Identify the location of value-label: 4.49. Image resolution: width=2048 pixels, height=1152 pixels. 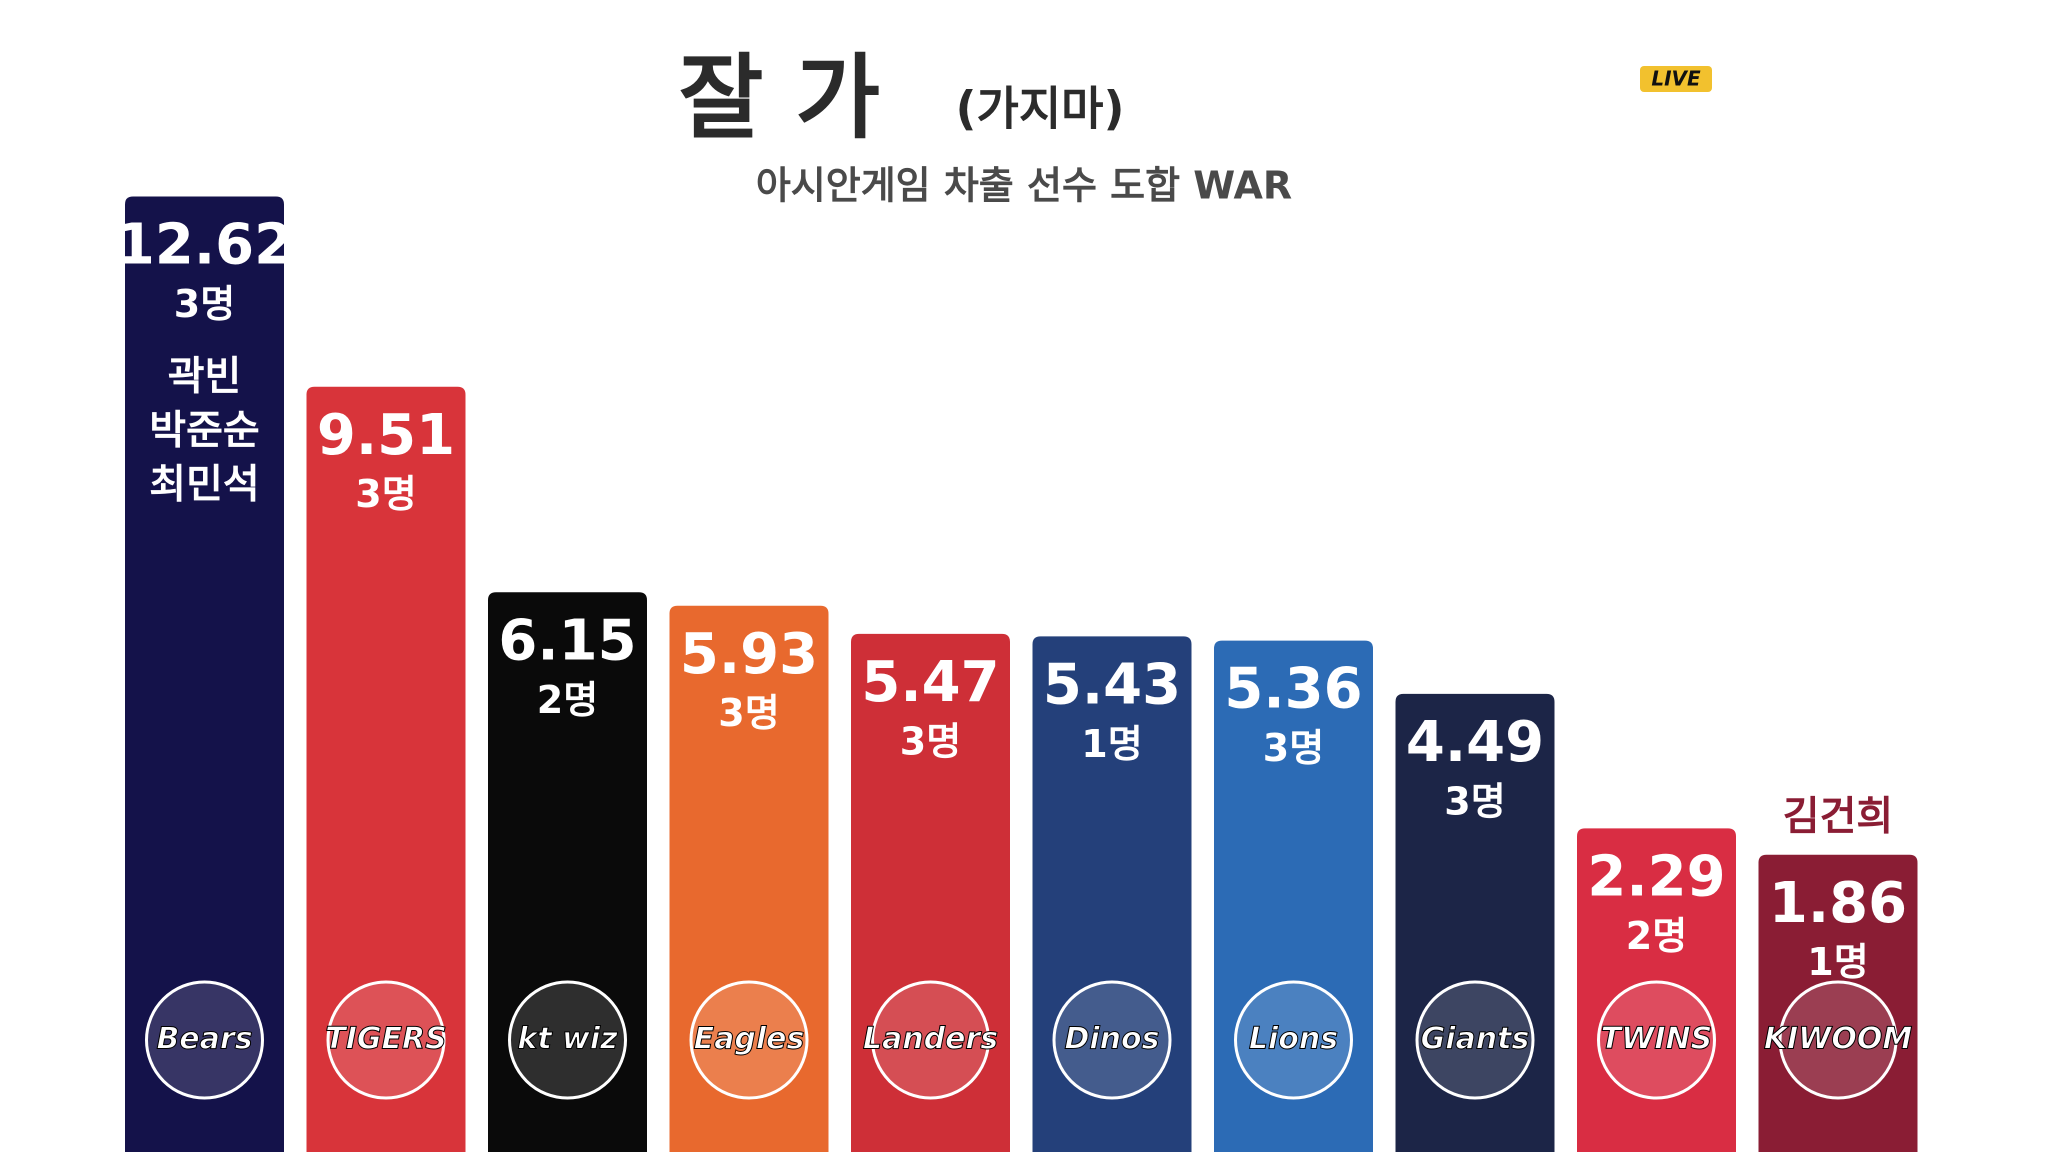
(1475, 742).